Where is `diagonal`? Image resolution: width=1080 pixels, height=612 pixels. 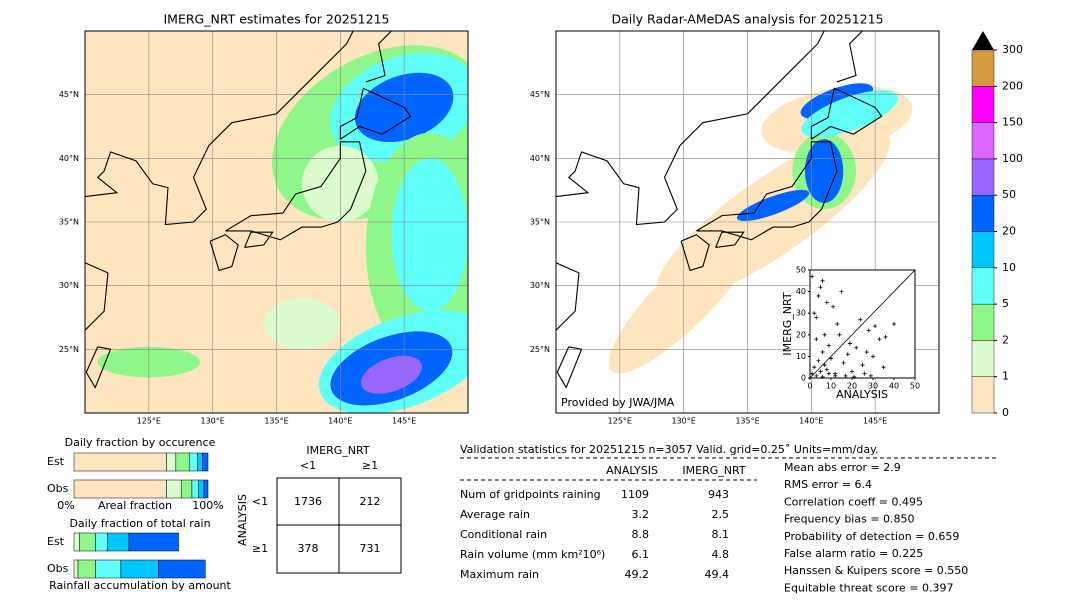
diagonal is located at coordinates (862, 324).